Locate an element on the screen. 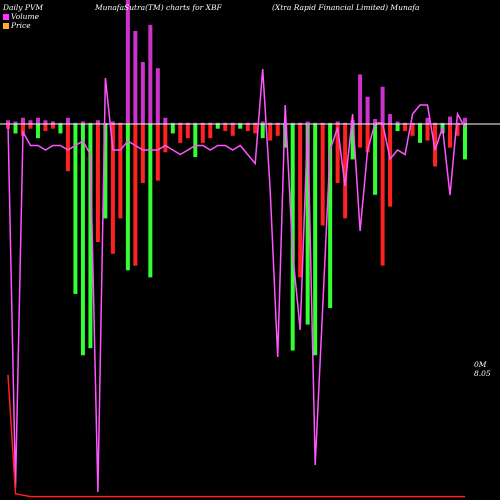 The image size is (500, 500). legend-volume: Volume is located at coordinates (21, 16).